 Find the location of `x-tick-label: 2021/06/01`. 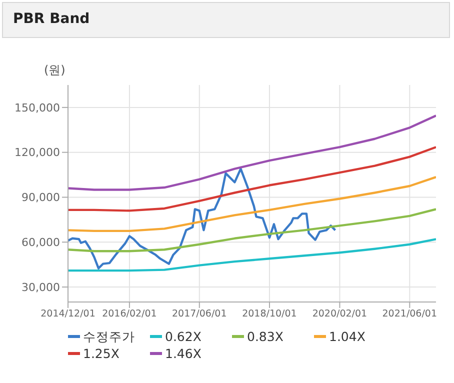

x-tick-label: 2021/06/01 is located at coordinates (410, 314).